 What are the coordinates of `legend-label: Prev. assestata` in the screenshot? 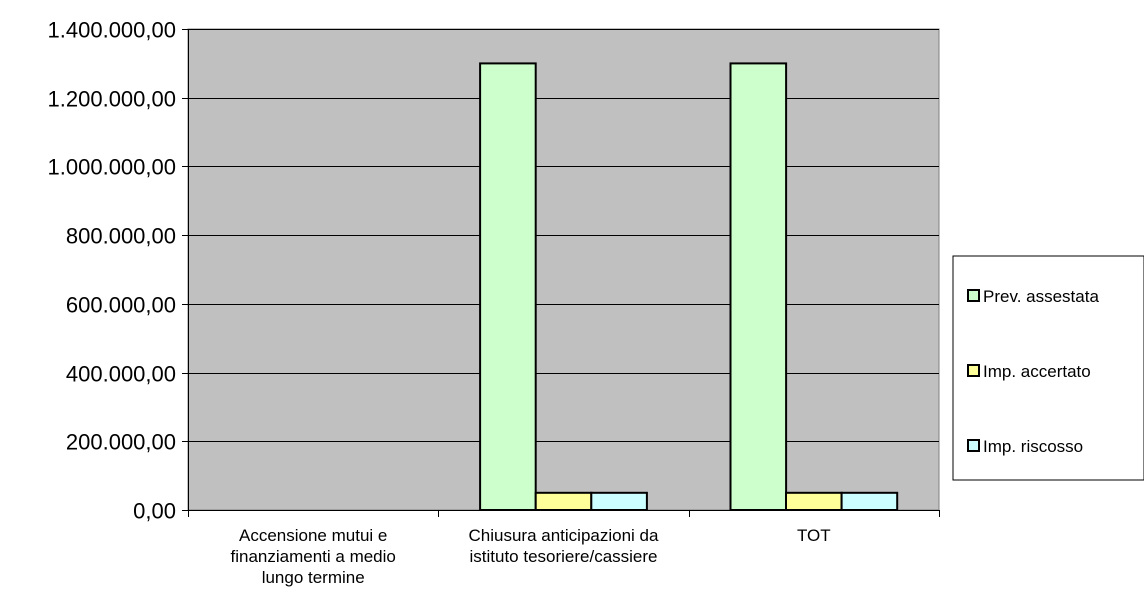 It's located at (1041, 296).